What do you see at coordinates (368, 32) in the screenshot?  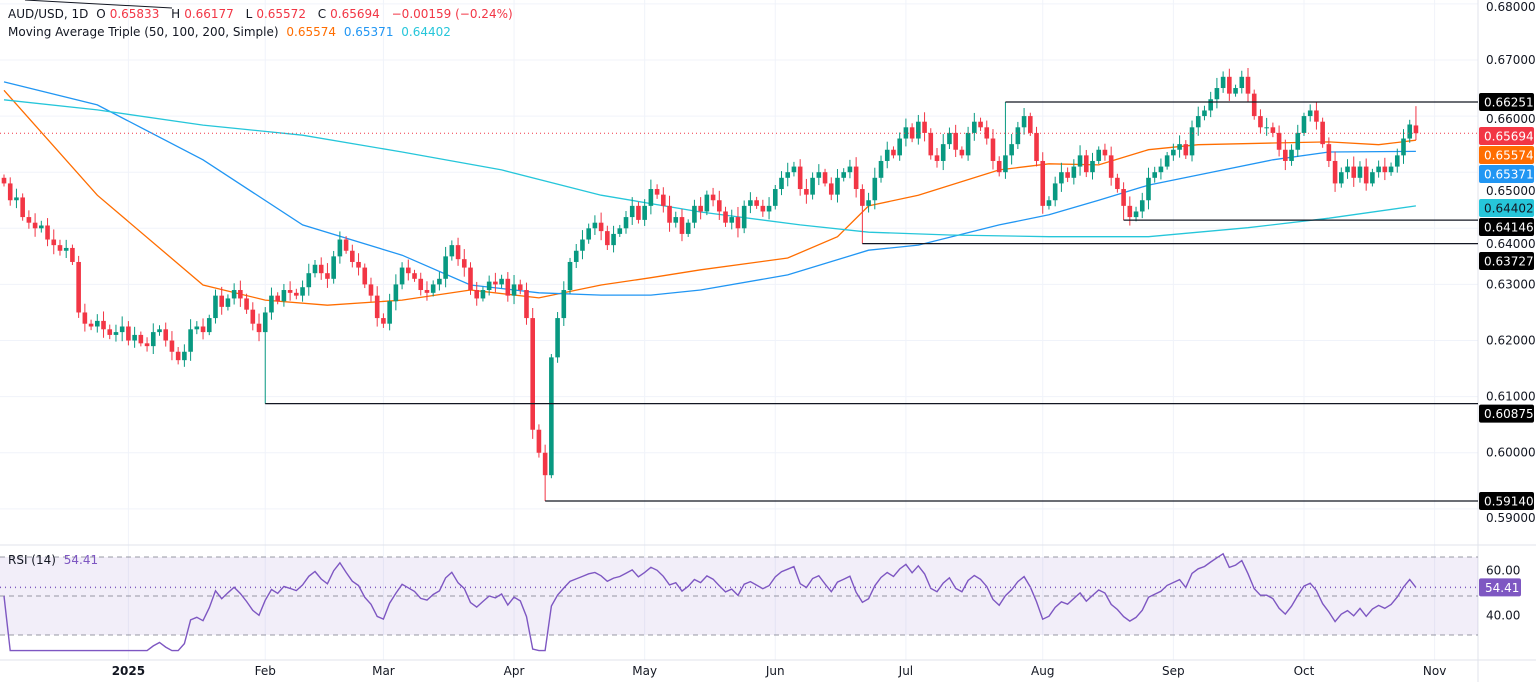 I see `ma100-value: 0.65371` at bounding box center [368, 32].